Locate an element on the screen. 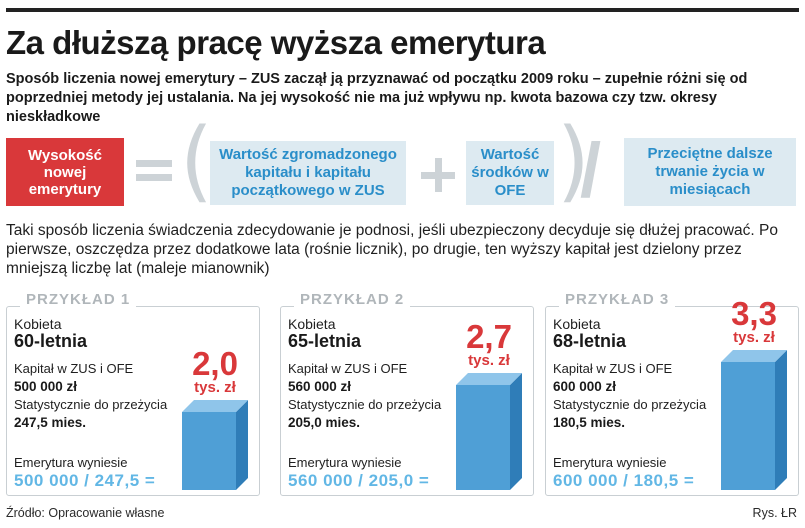 The width and height of the screenshot is (805, 528). top-rule is located at coordinates (402, 10).